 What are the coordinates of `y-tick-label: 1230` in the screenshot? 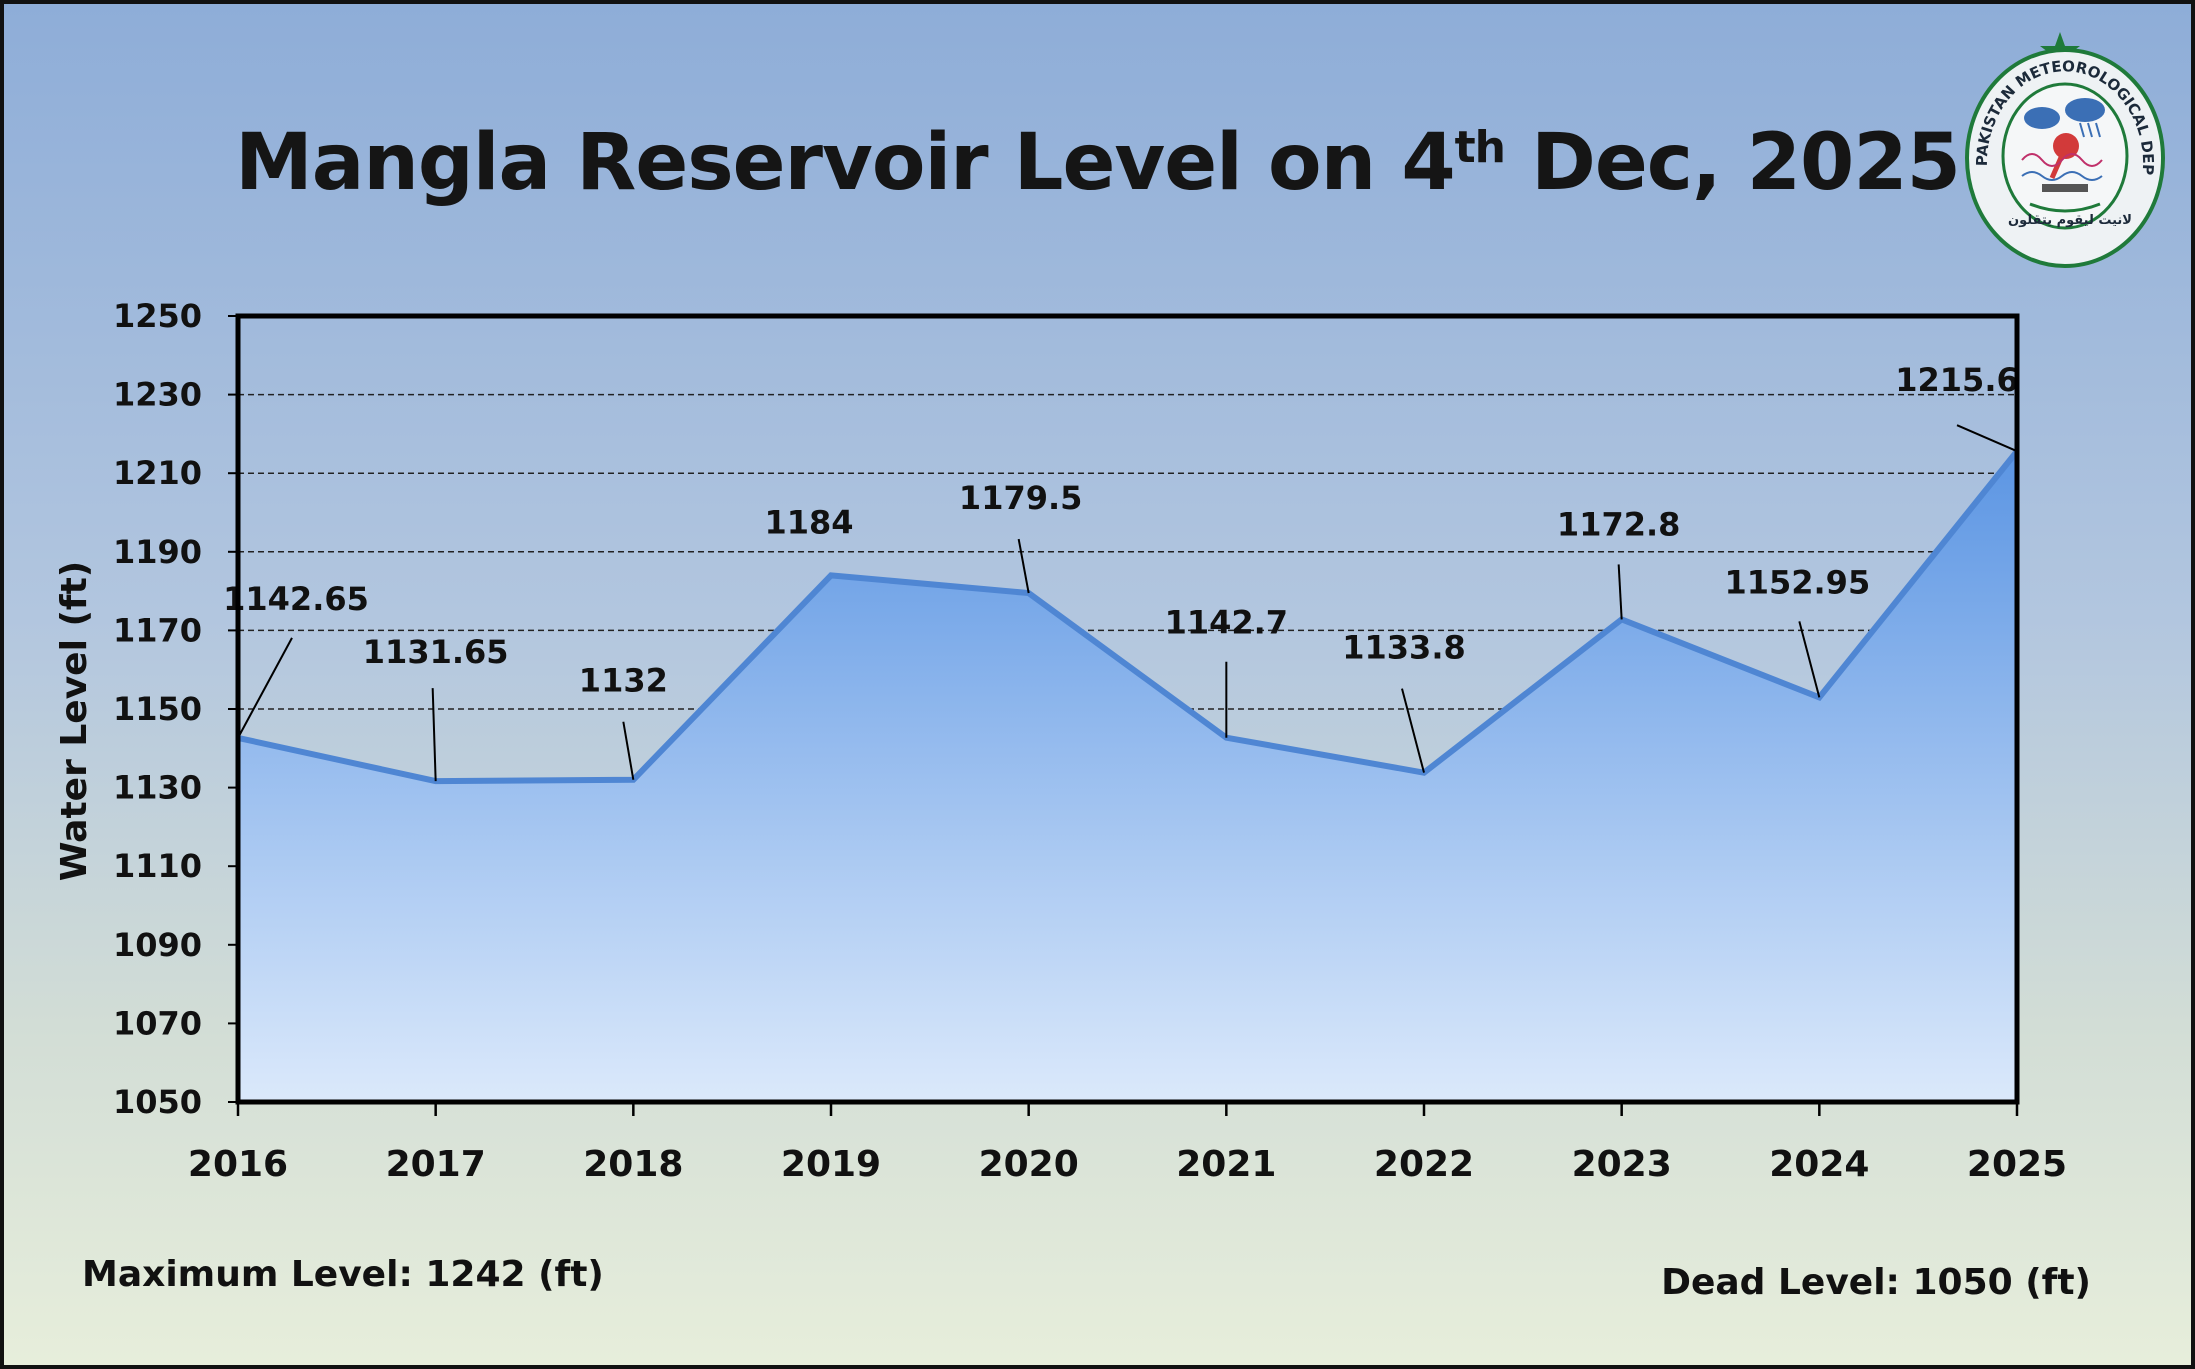 It's located at (157, 395).